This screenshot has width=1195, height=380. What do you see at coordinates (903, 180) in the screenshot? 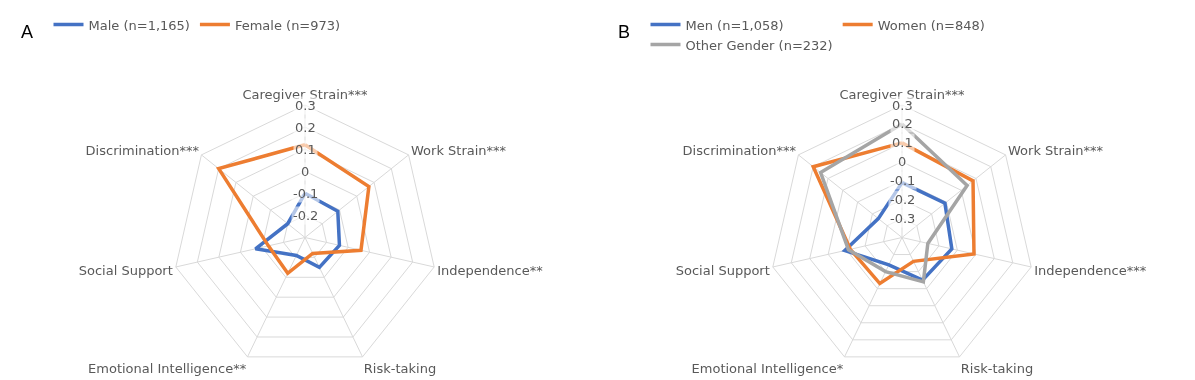
I see `y-tick-label: -0.1` at bounding box center [903, 180].